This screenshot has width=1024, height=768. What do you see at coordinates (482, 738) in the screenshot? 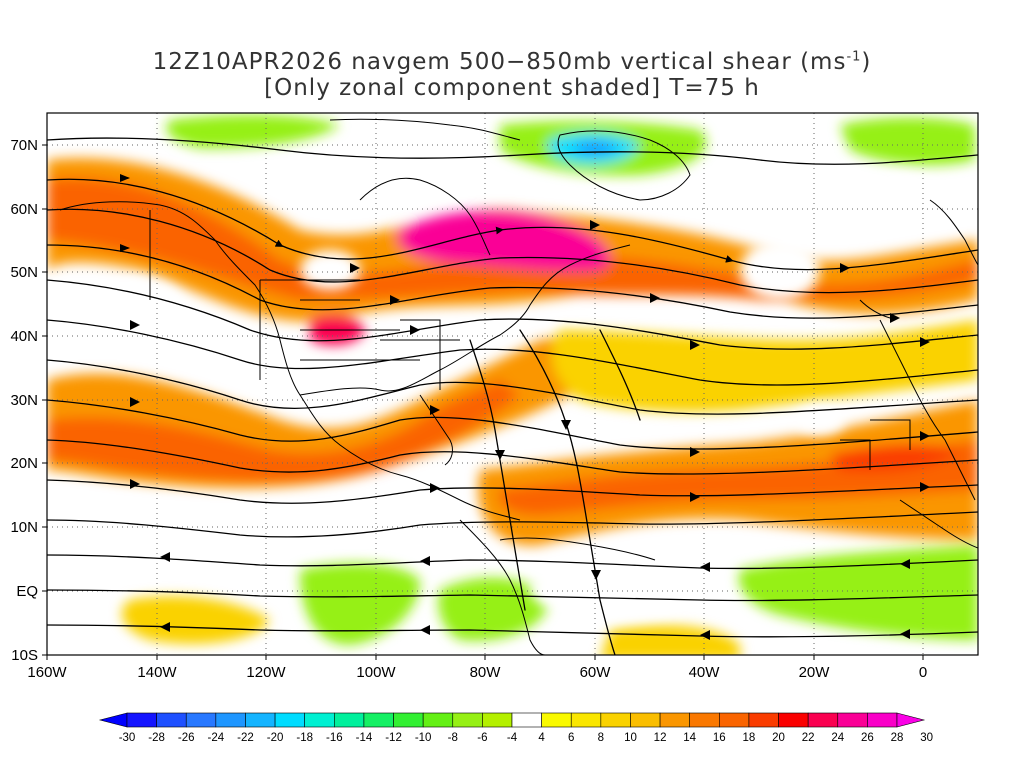
I see `colorbar-label: -6` at bounding box center [482, 738].